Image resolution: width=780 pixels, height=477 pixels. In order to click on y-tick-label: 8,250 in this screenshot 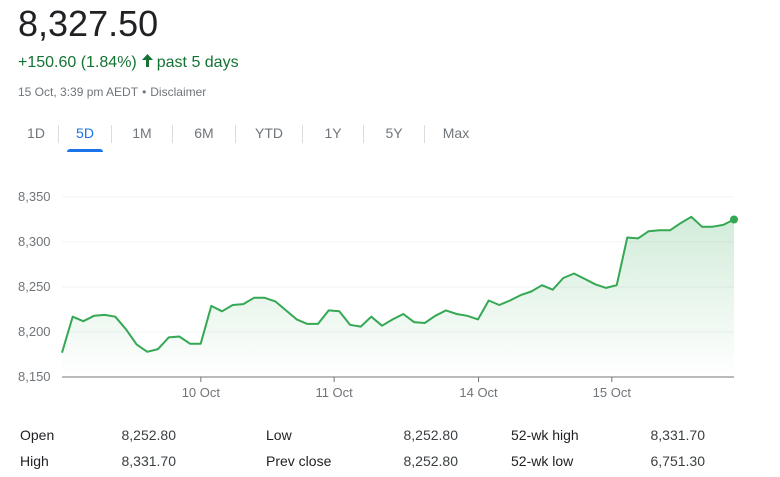, I will do `click(34, 286)`.